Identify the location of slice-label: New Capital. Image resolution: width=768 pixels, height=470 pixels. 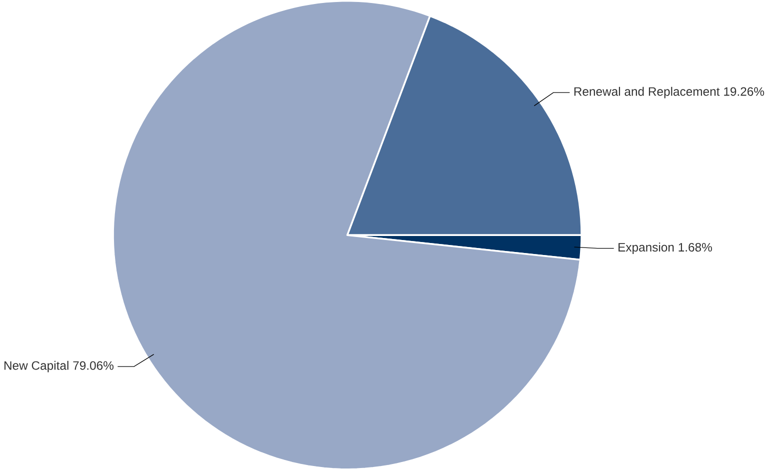
(36, 366).